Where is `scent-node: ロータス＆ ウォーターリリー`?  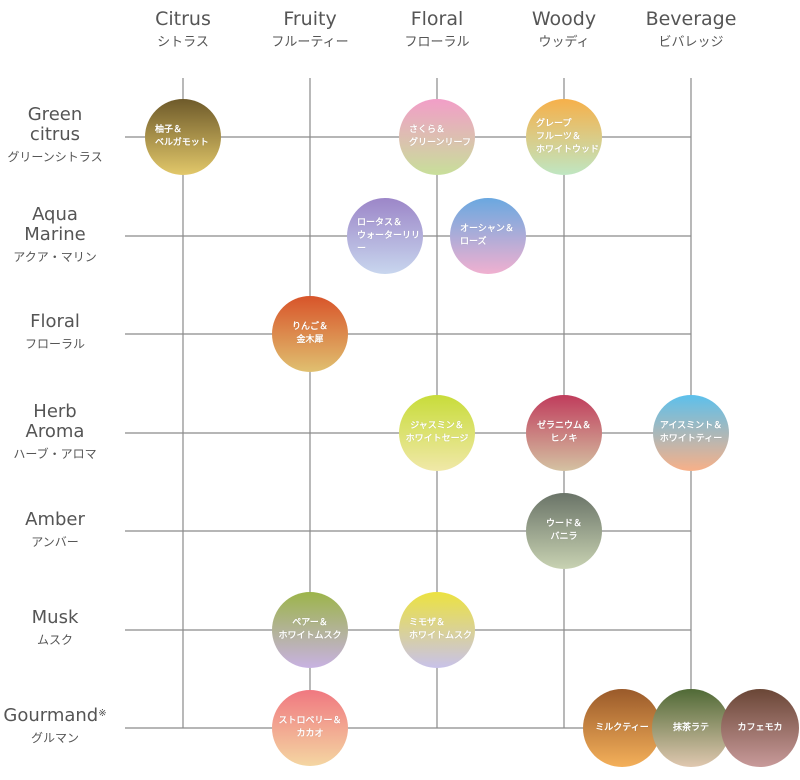
scent-node: ロータス＆ ウォーターリリー is located at coordinates (385, 236).